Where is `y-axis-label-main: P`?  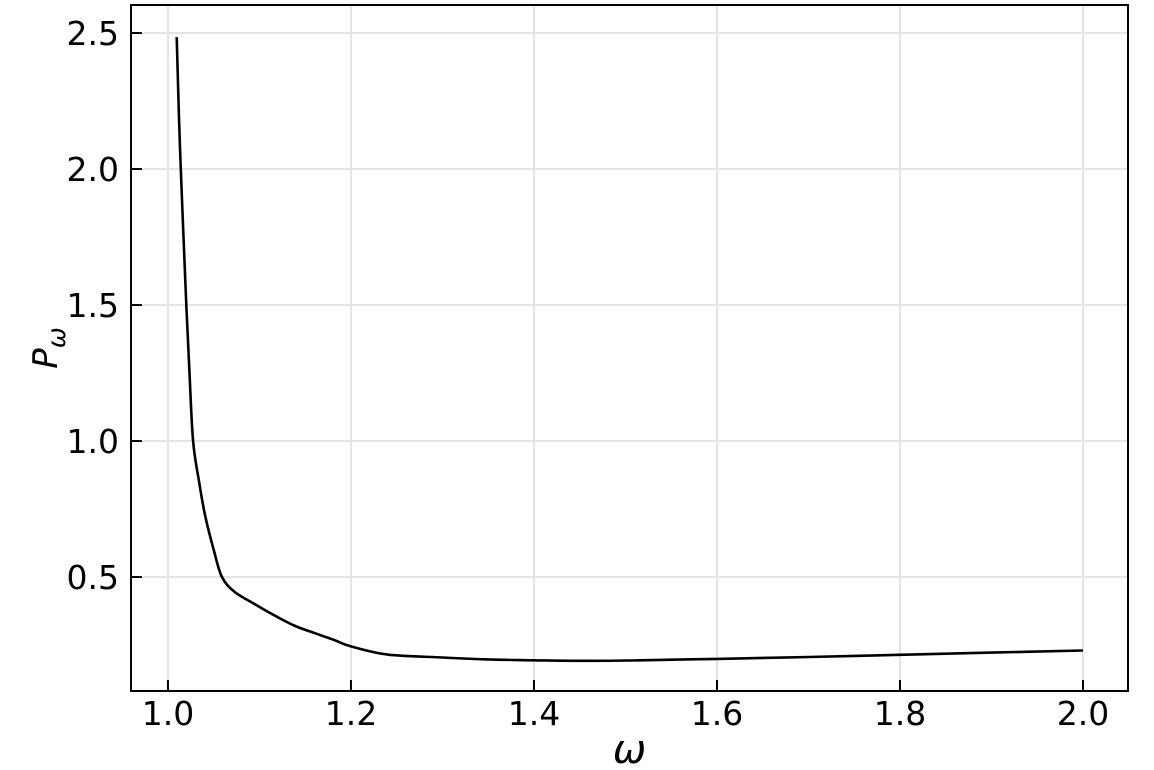 y-axis-label-main: P is located at coordinates (46, 358).